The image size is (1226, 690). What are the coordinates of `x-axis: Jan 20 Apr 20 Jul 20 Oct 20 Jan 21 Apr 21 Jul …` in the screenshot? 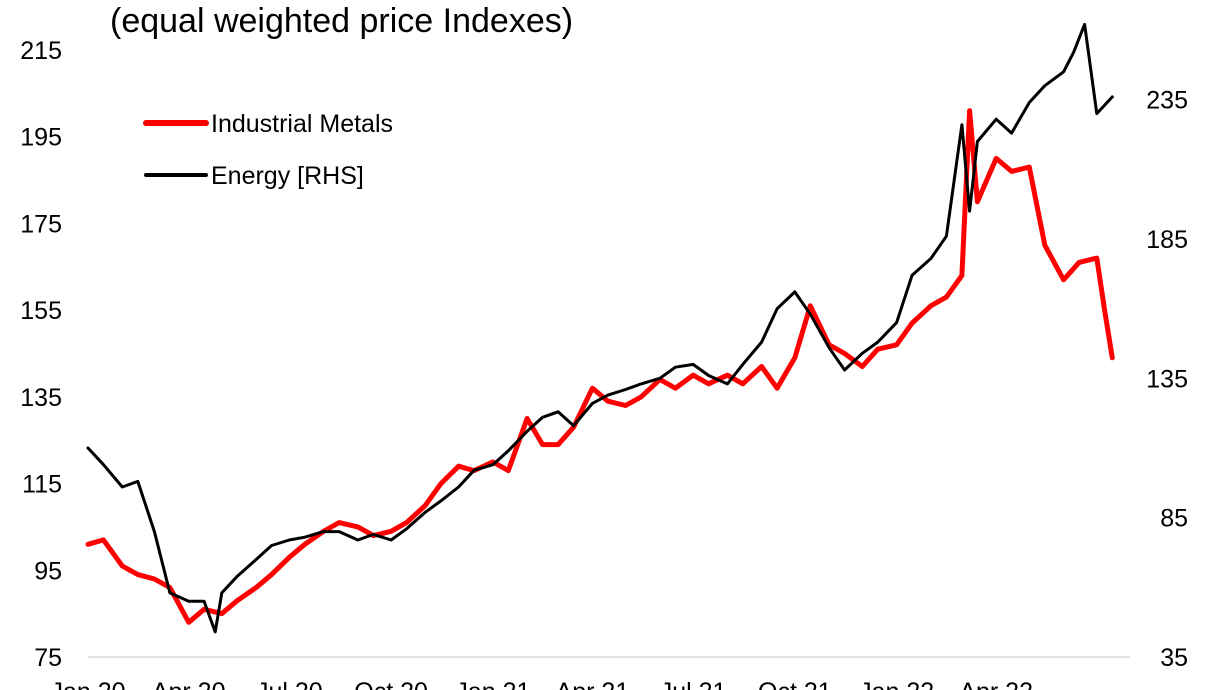 It's located at (541, 684).